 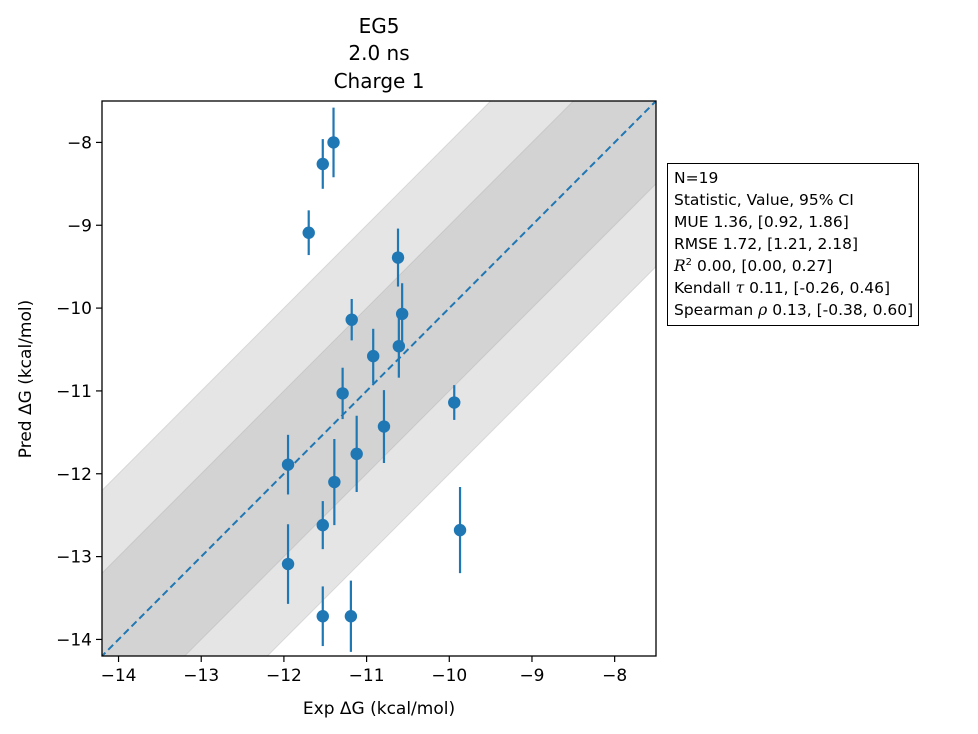 I want to click on data-points, so click(x=374, y=379).